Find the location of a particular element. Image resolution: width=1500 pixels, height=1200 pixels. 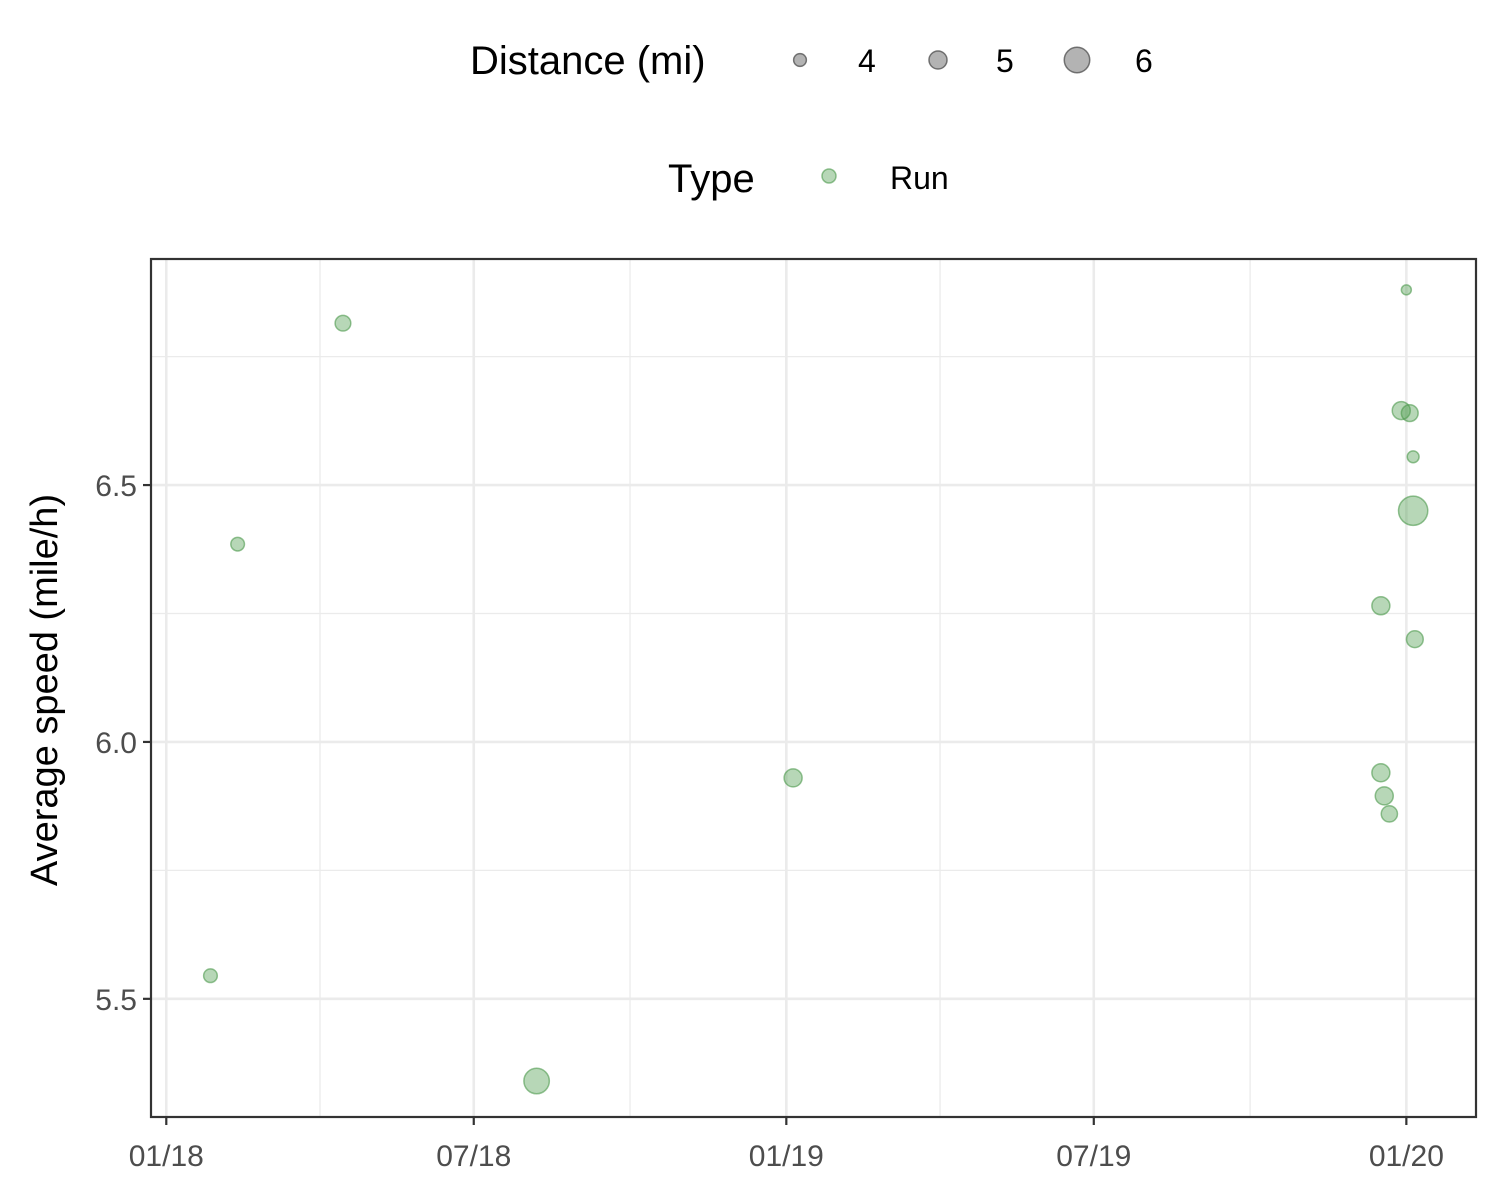

y-tick-label: 6.5 is located at coordinates (116, 486).